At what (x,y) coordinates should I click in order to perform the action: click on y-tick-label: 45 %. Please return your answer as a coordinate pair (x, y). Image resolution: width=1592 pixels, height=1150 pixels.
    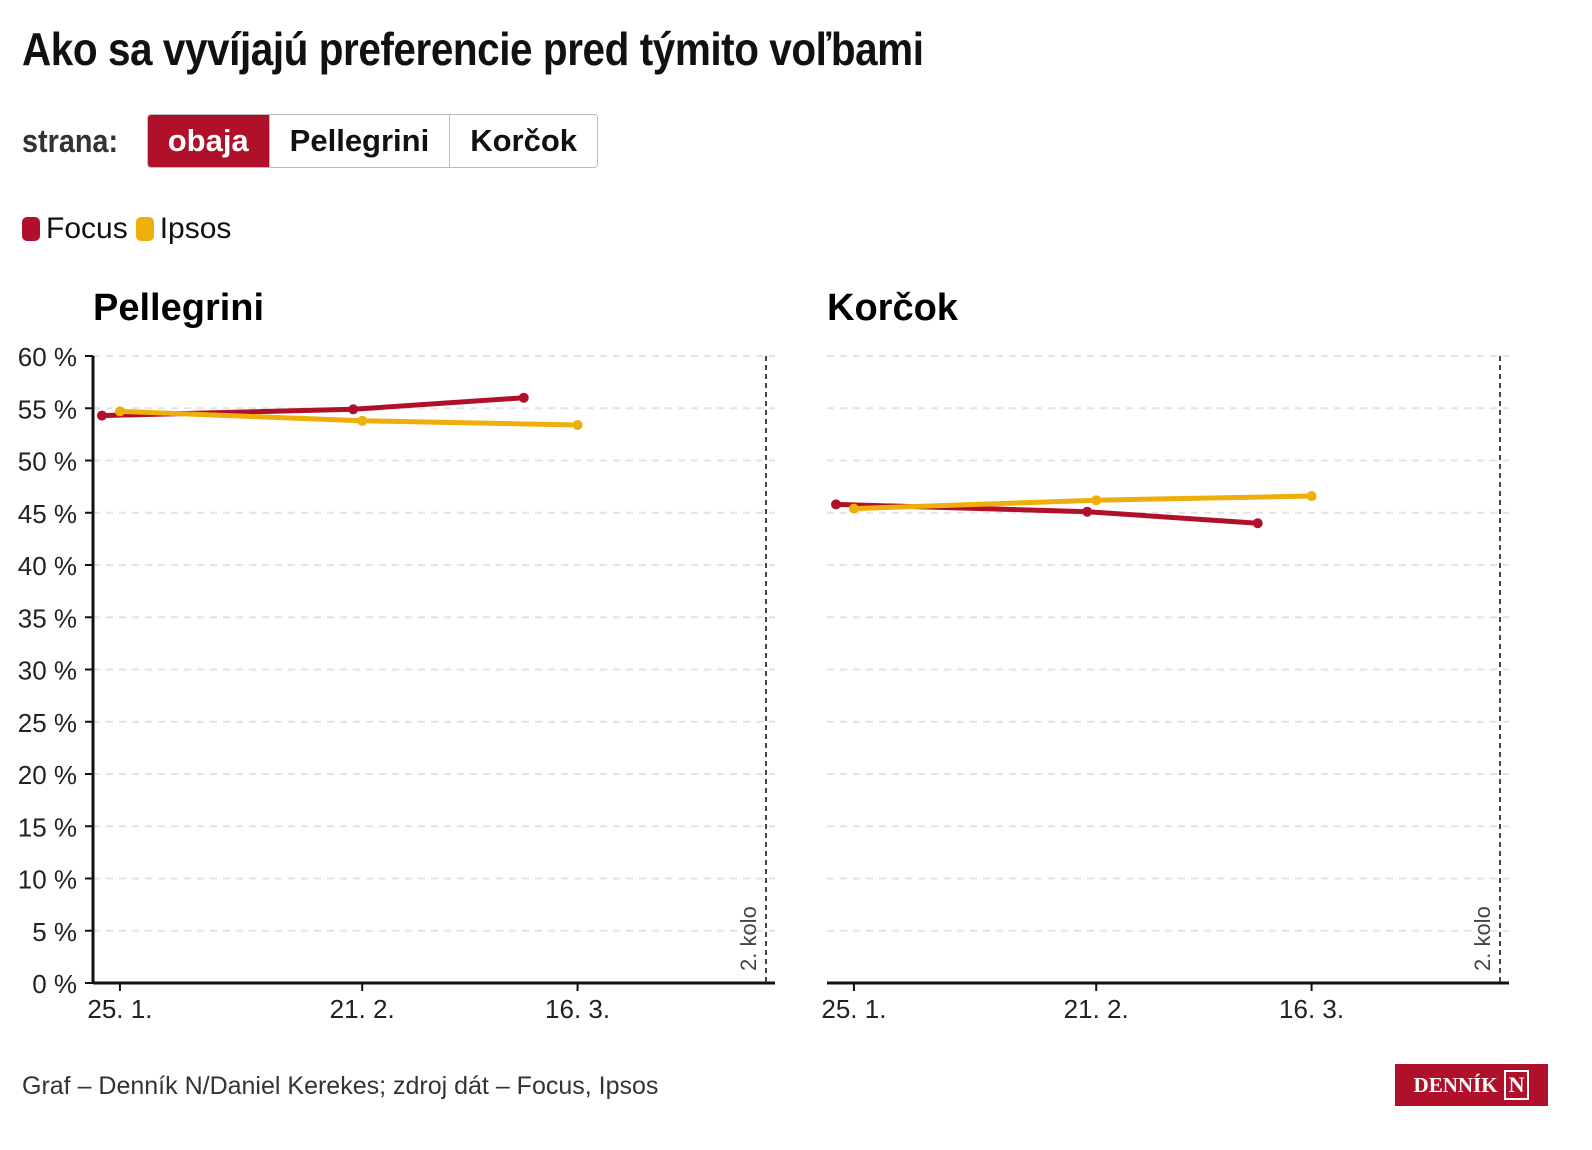
    Looking at the image, I should click on (47, 514).